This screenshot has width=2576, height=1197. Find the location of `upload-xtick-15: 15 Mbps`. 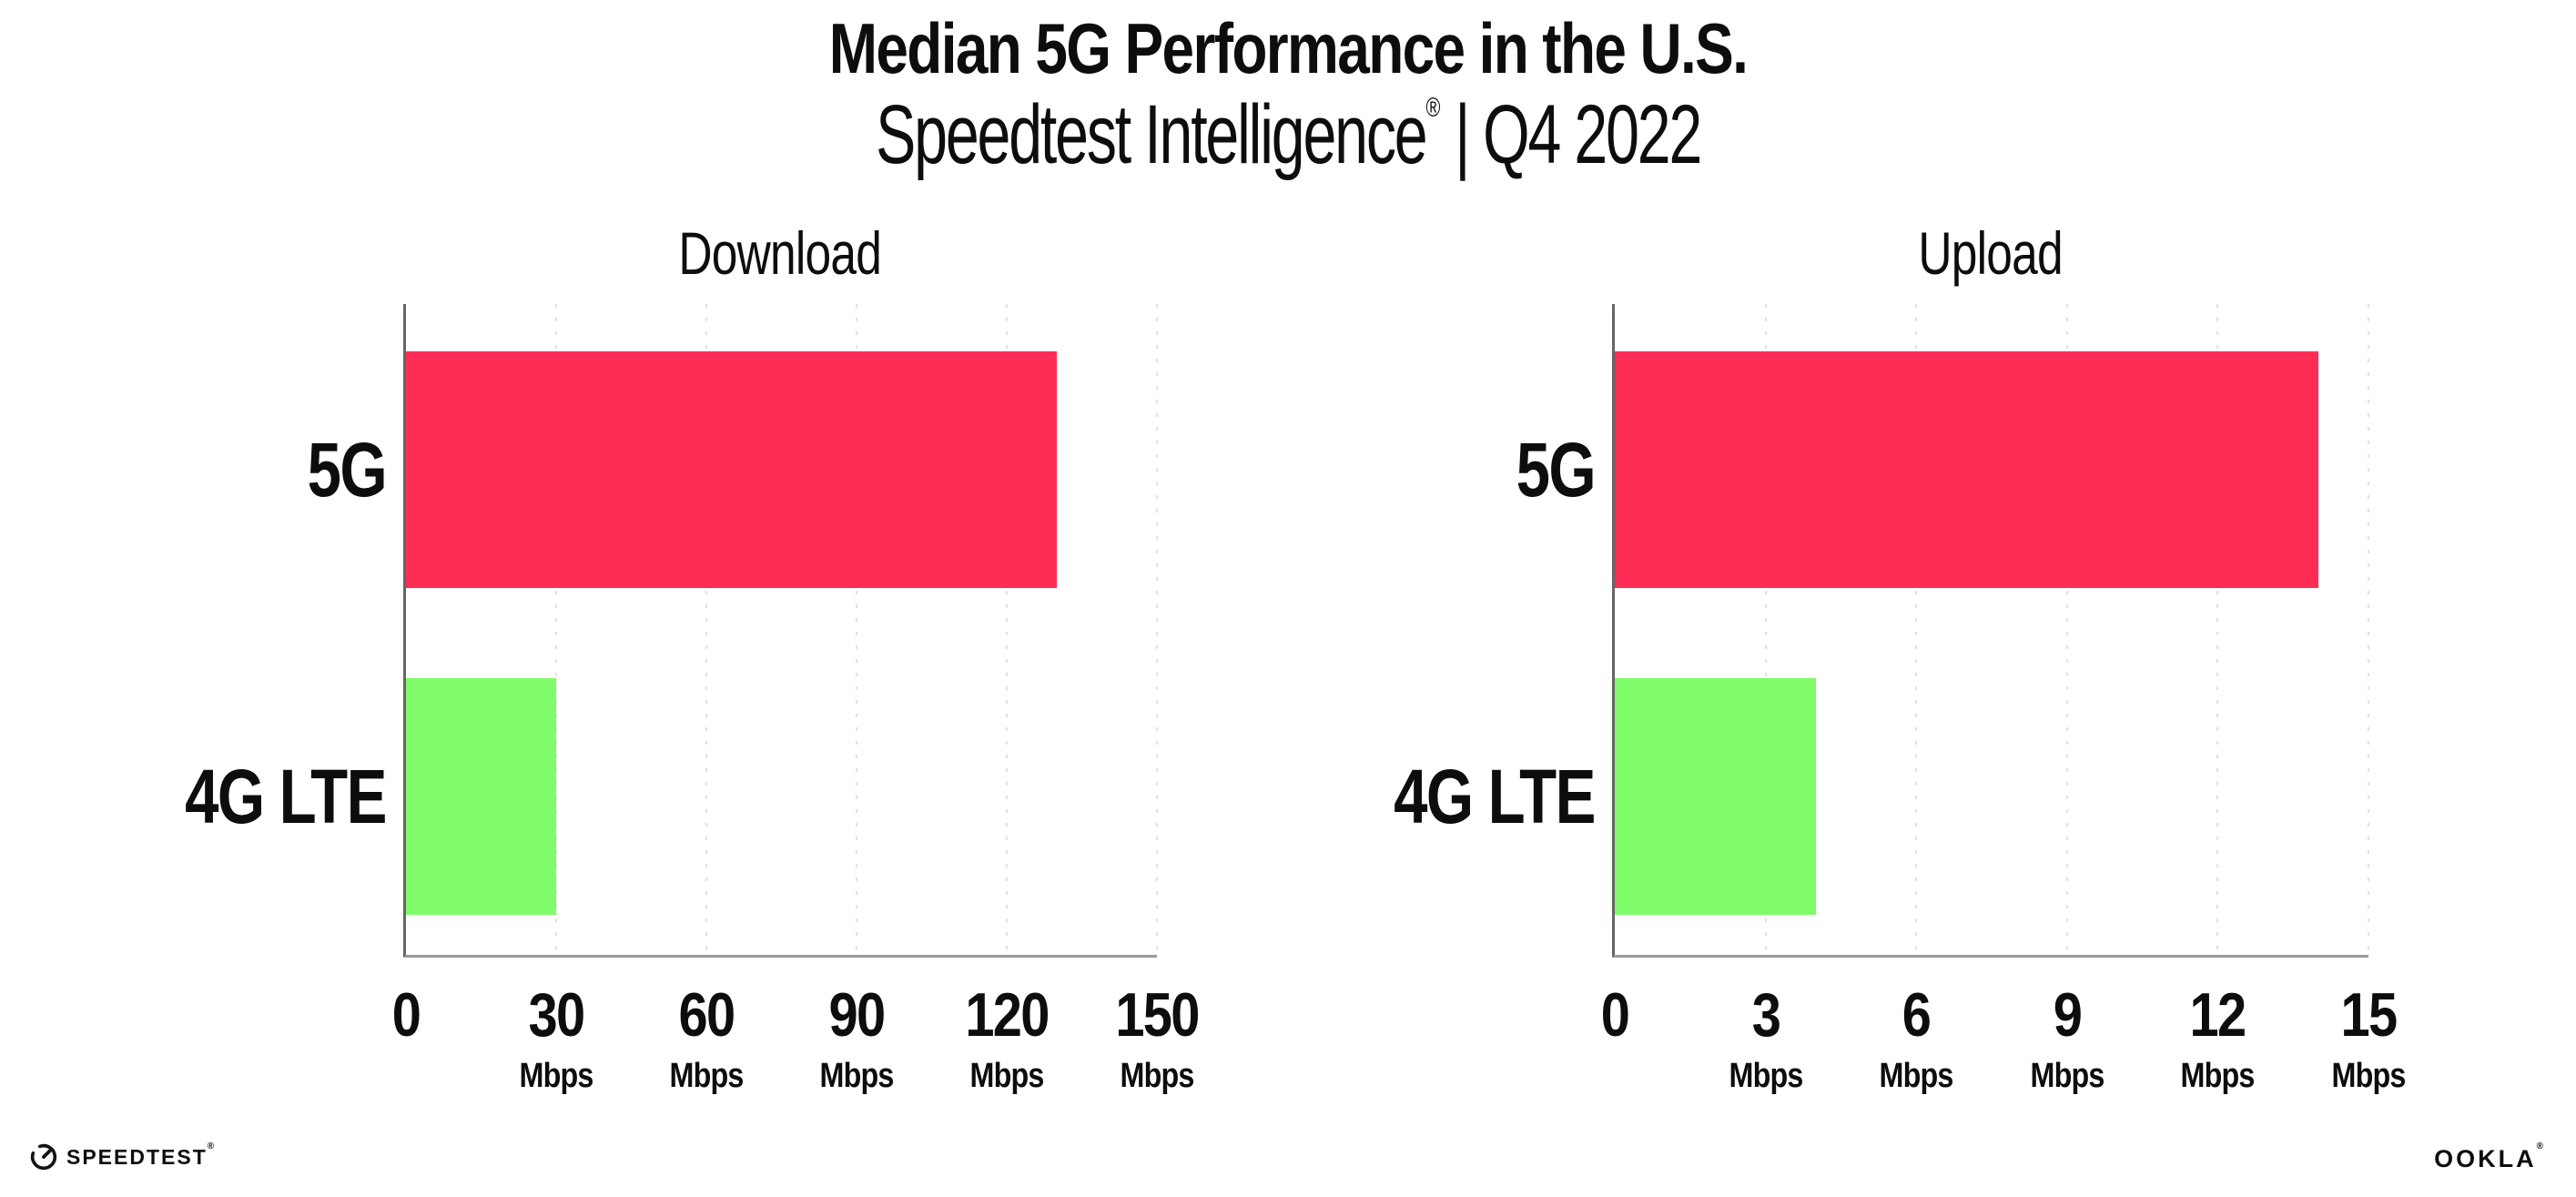

upload-xtick-15: 15 Mbps is located at coordinates (2368, 1038).